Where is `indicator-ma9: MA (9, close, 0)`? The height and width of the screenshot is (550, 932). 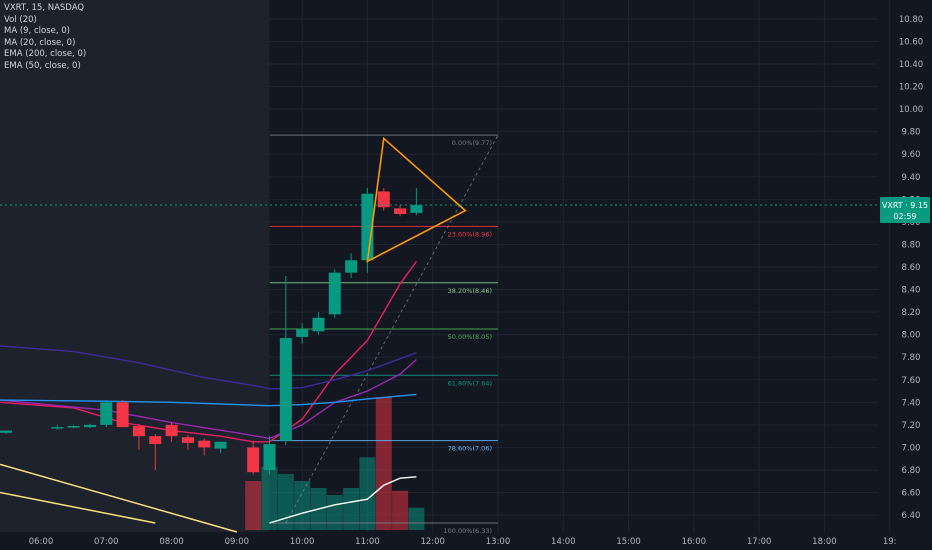
indicator-ma9: MA (9, close, 0) is located at coordinates (37, 31).